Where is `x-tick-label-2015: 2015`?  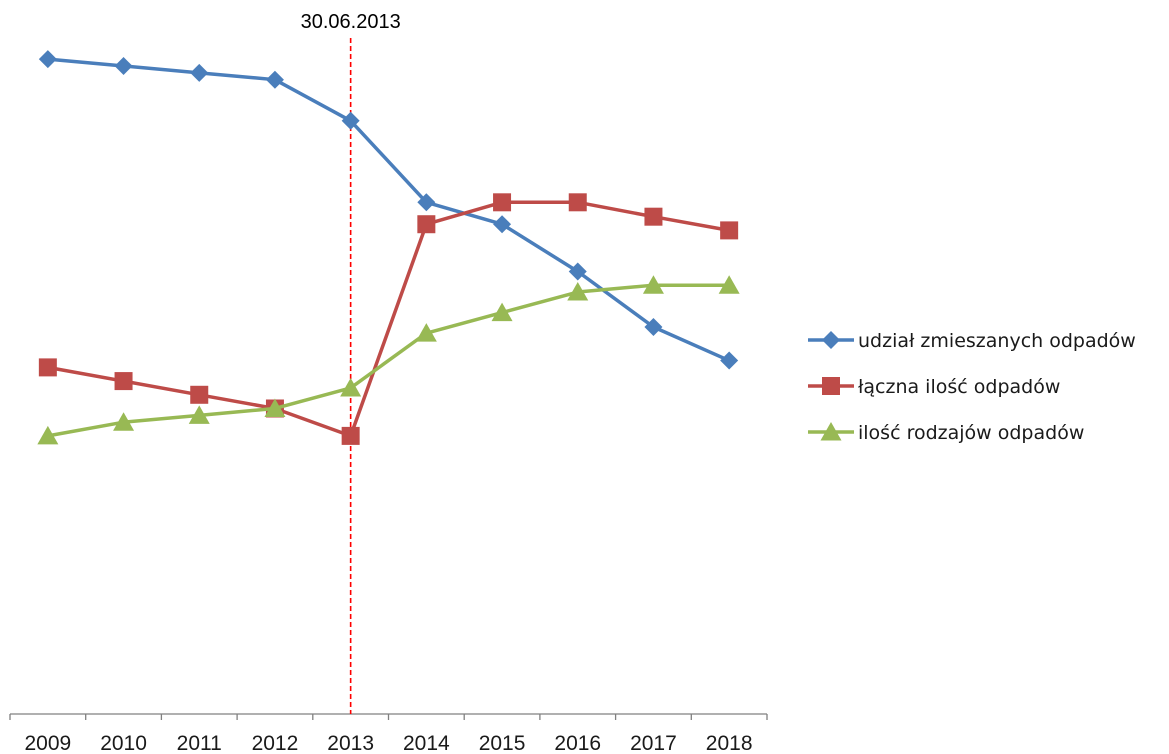 x-tick-label-2015: 2015 is located at coordinates (502, 743).